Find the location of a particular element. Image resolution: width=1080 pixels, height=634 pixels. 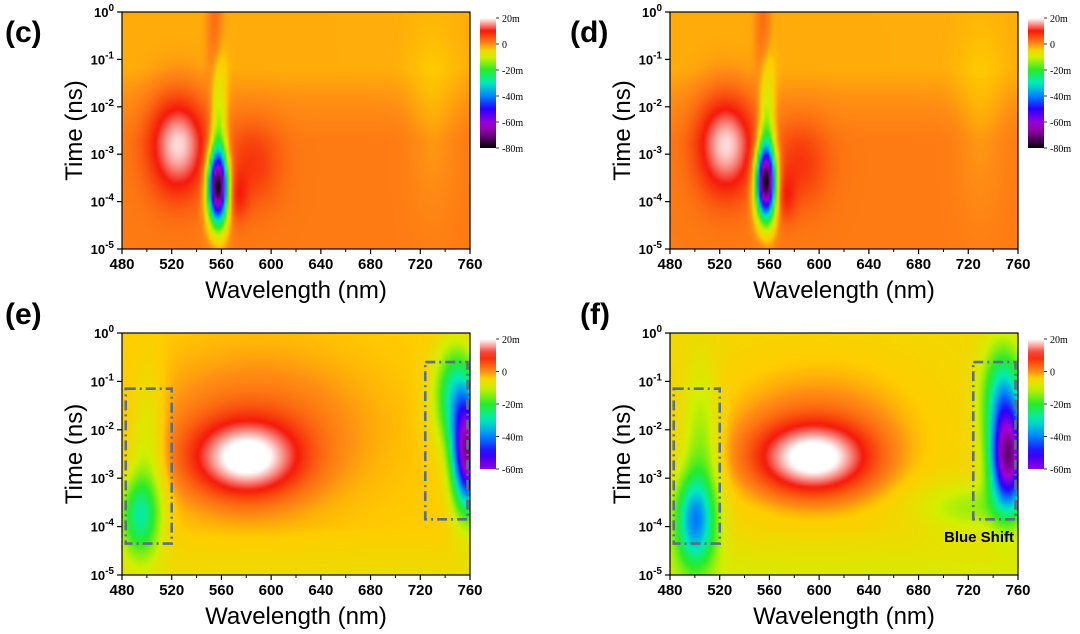

panel-label: (d) is located at coordinates (589, 32).